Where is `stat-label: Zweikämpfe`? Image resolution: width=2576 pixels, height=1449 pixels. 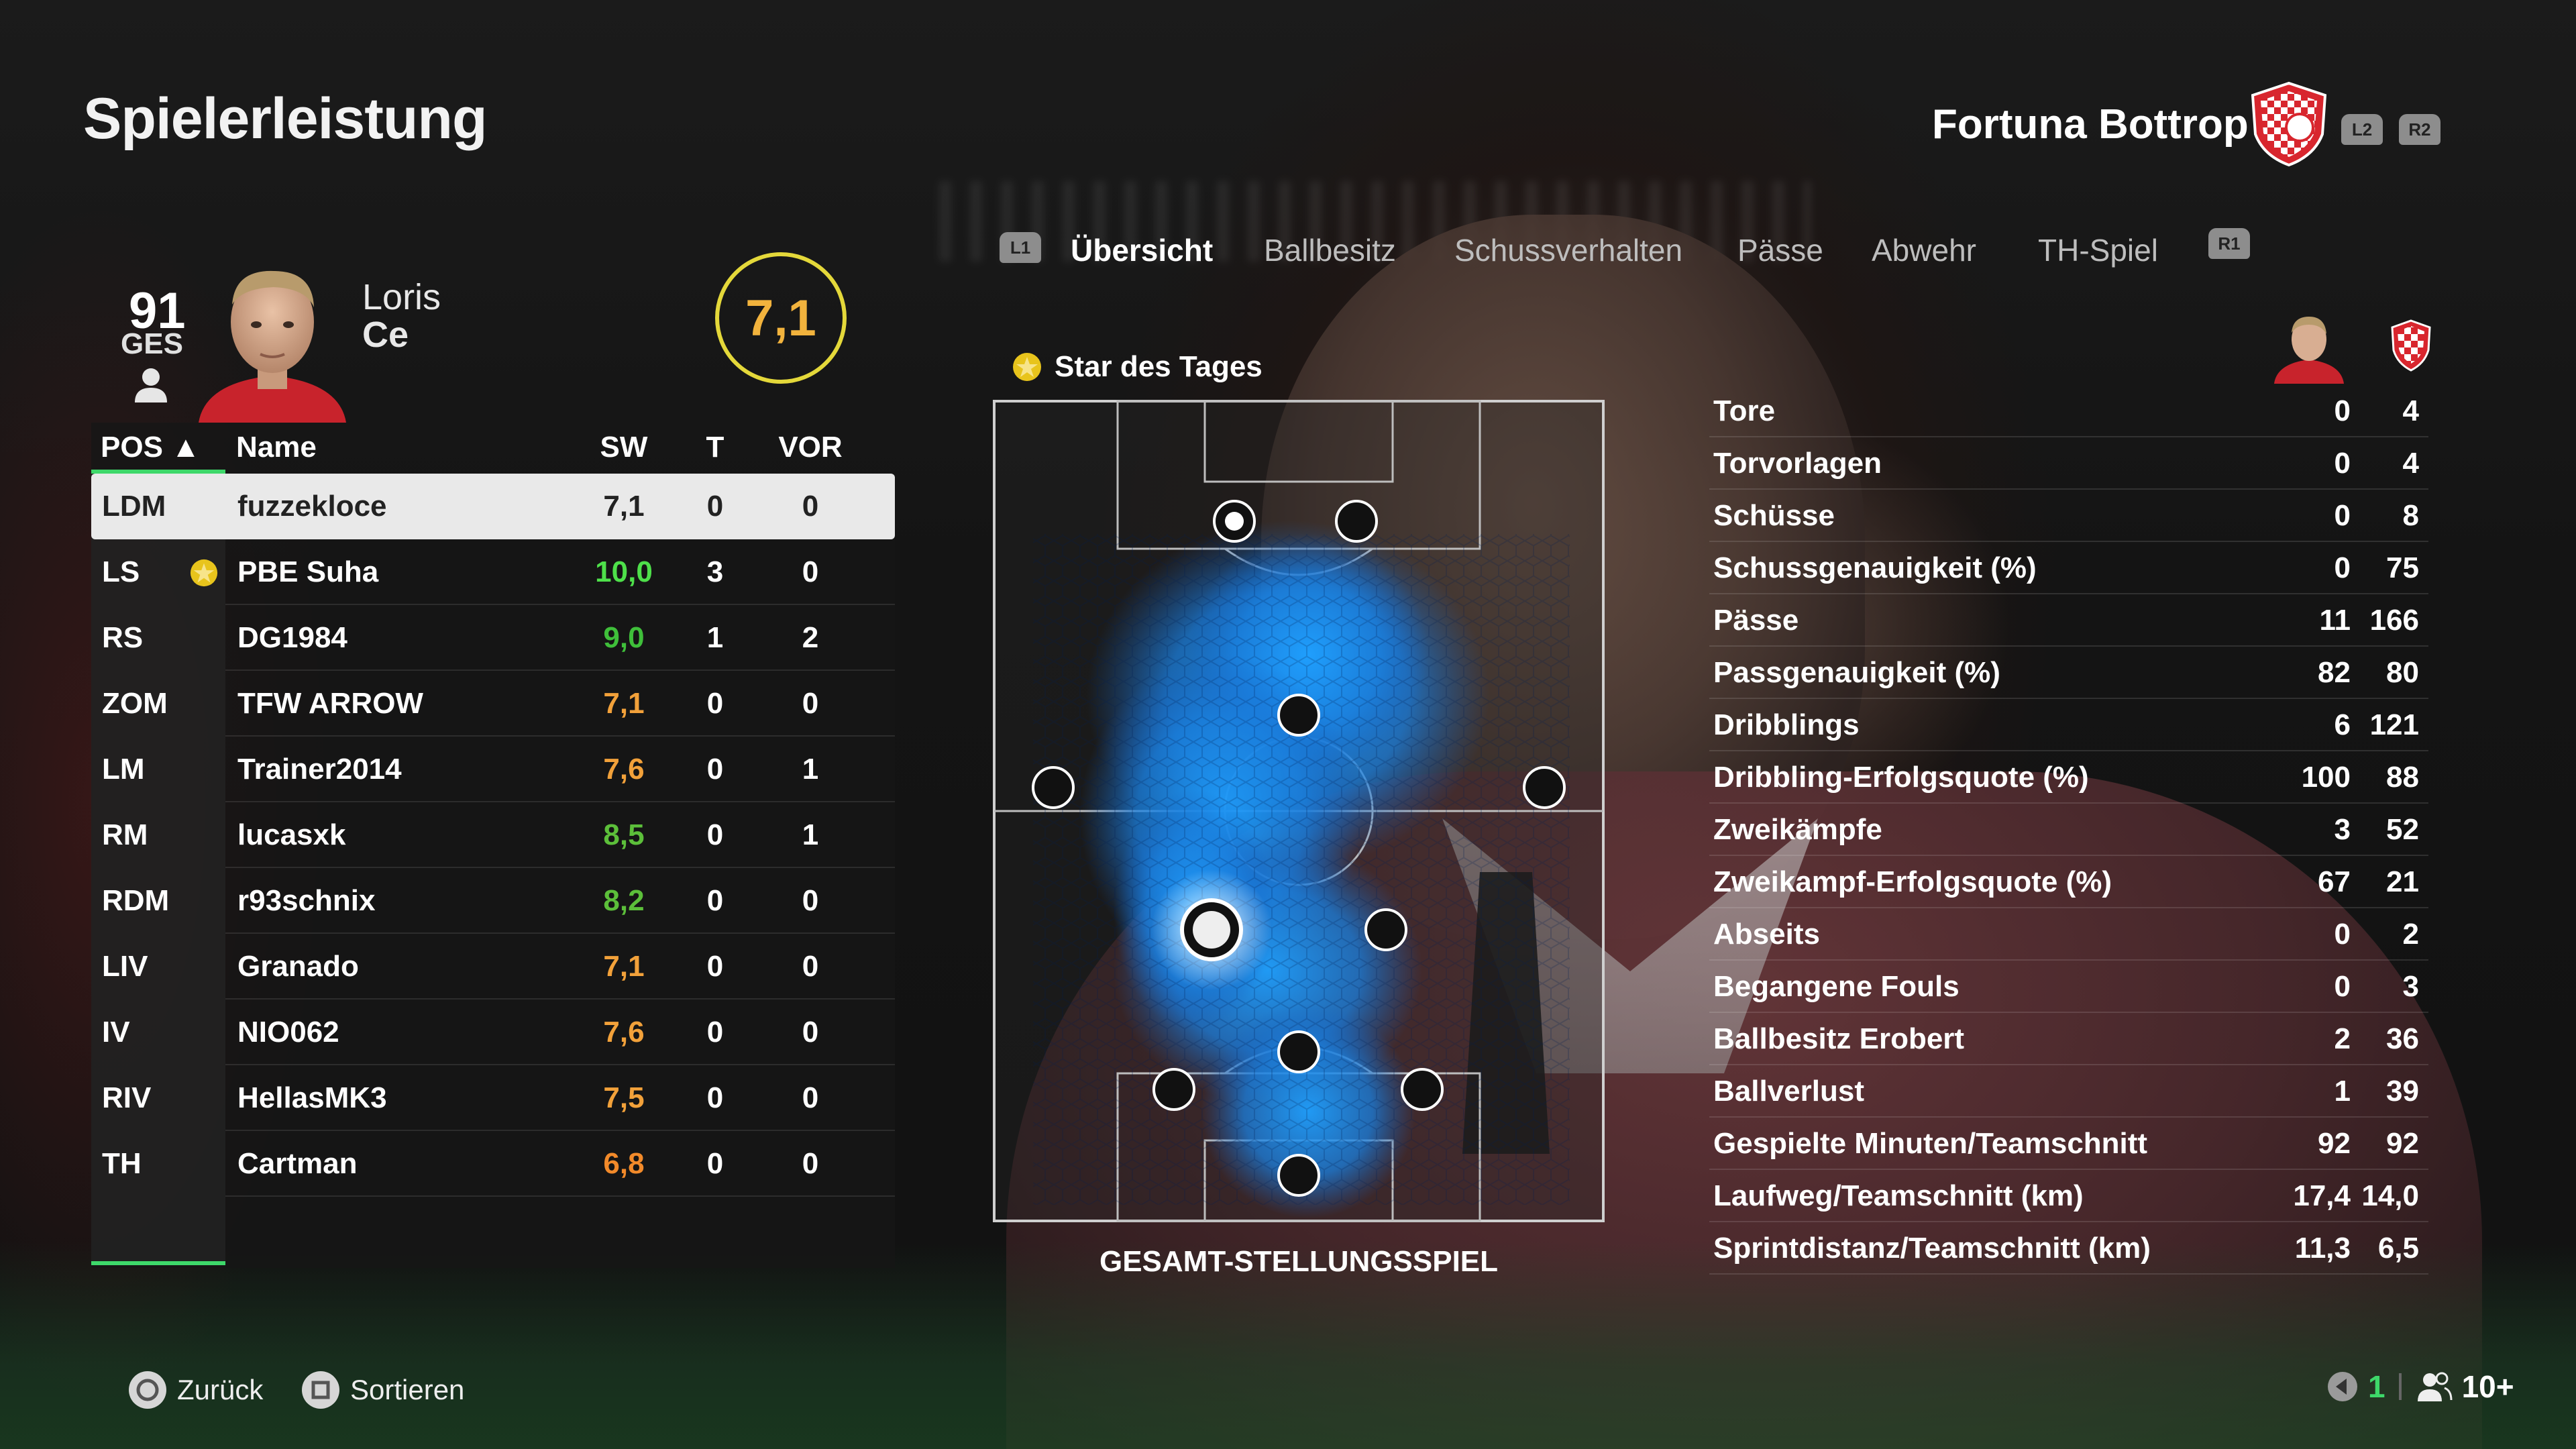
stat-label: Zweikämpfe is located at coordinates (1797, 829).